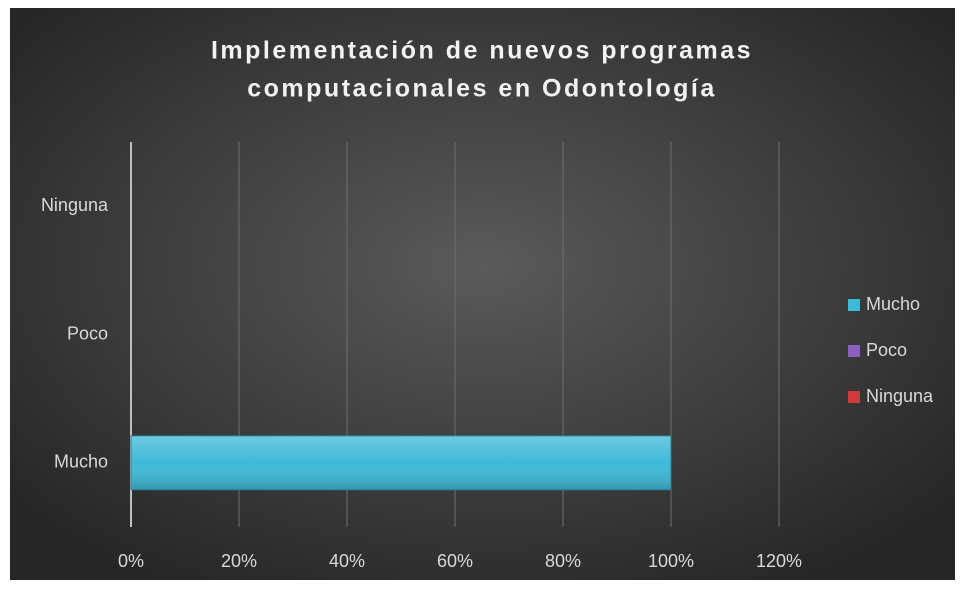  I want to click on legend-label: Poco, so click(886, 350).